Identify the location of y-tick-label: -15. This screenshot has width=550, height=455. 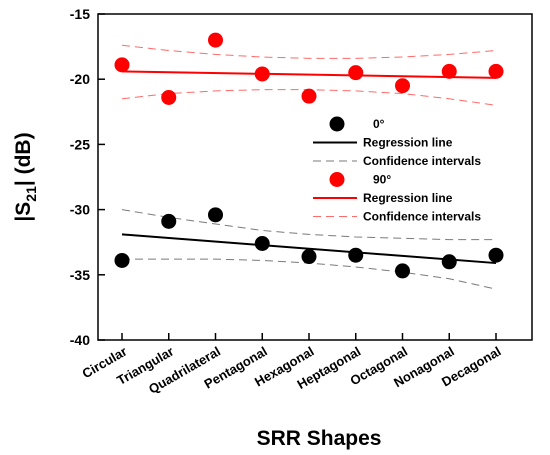
(80, 14).